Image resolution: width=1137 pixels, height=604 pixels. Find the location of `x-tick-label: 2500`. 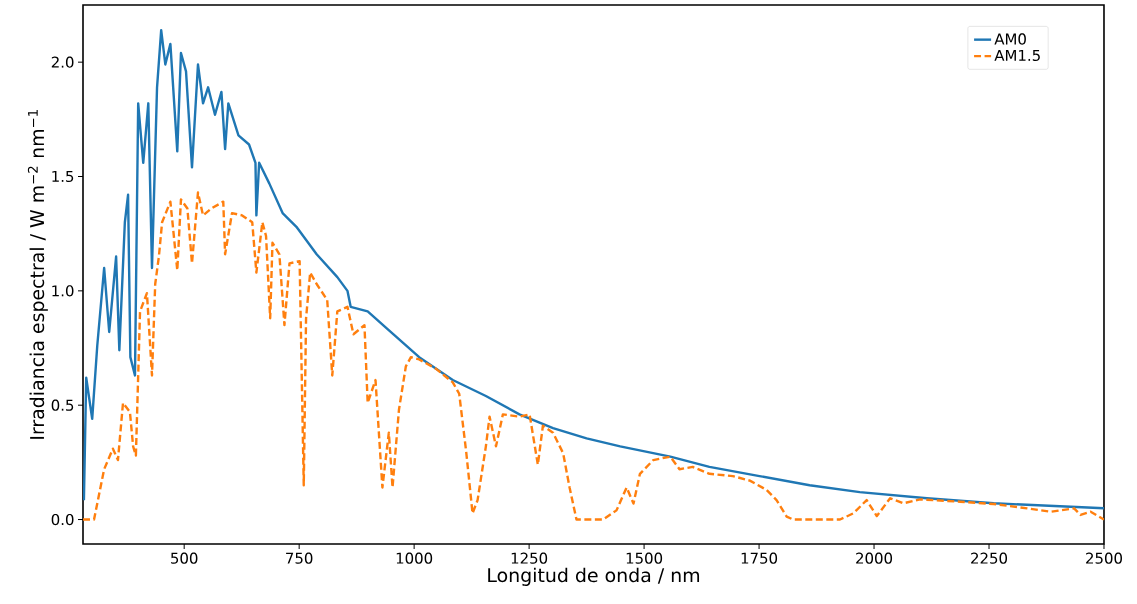

x-tick-label: 2500 is located at coordinates (1104, 558).